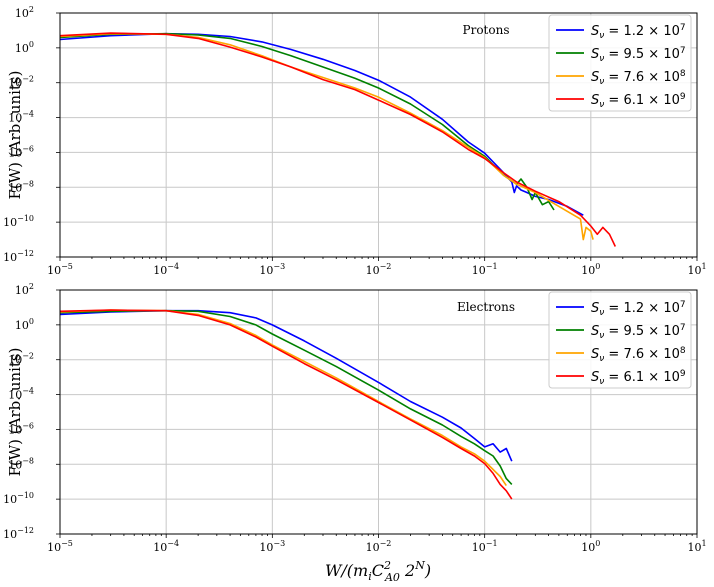 Image resolution: width=714 pixels, height=587 pixels. I want to click on legend-exponent: 8, so click(683, 74).